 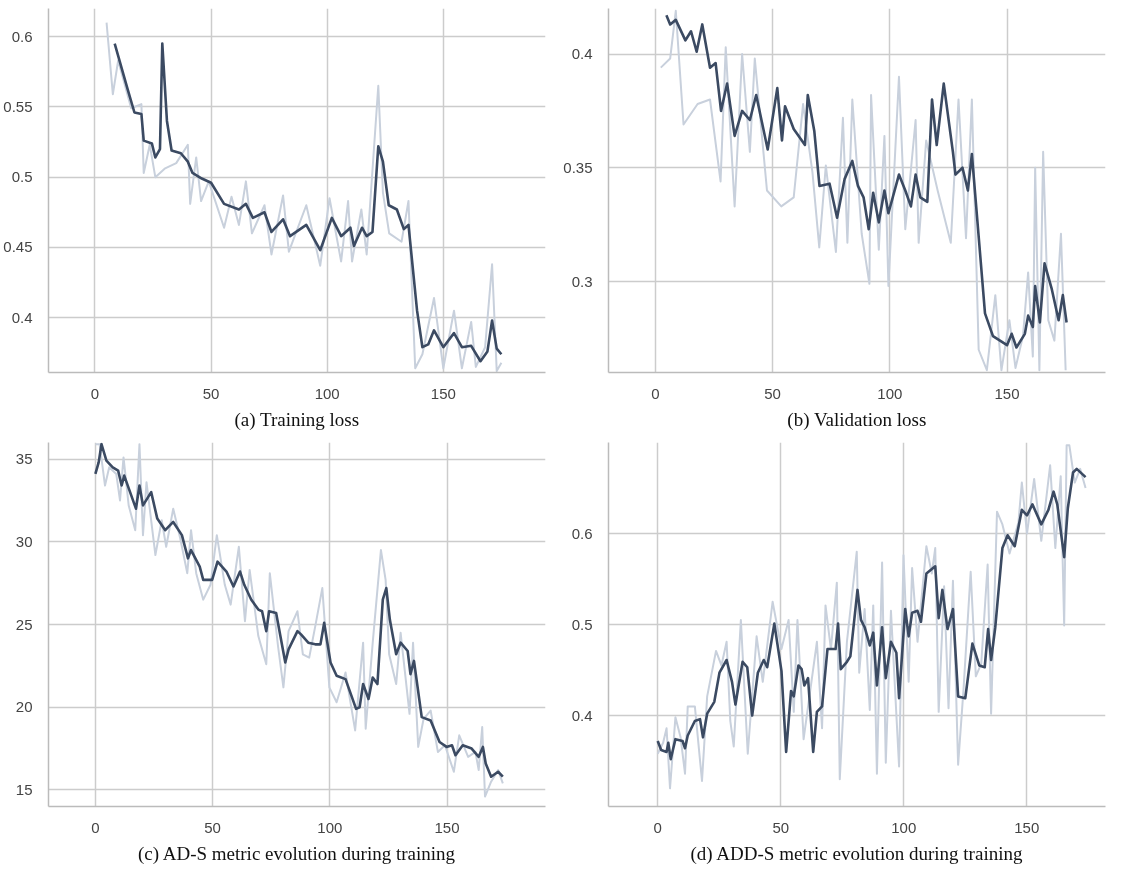 What do you see at coordinates (296, 853) in the screenshot?
I see `text: (c) AD-S metric evolution during training` at bounding box center [296, 853].